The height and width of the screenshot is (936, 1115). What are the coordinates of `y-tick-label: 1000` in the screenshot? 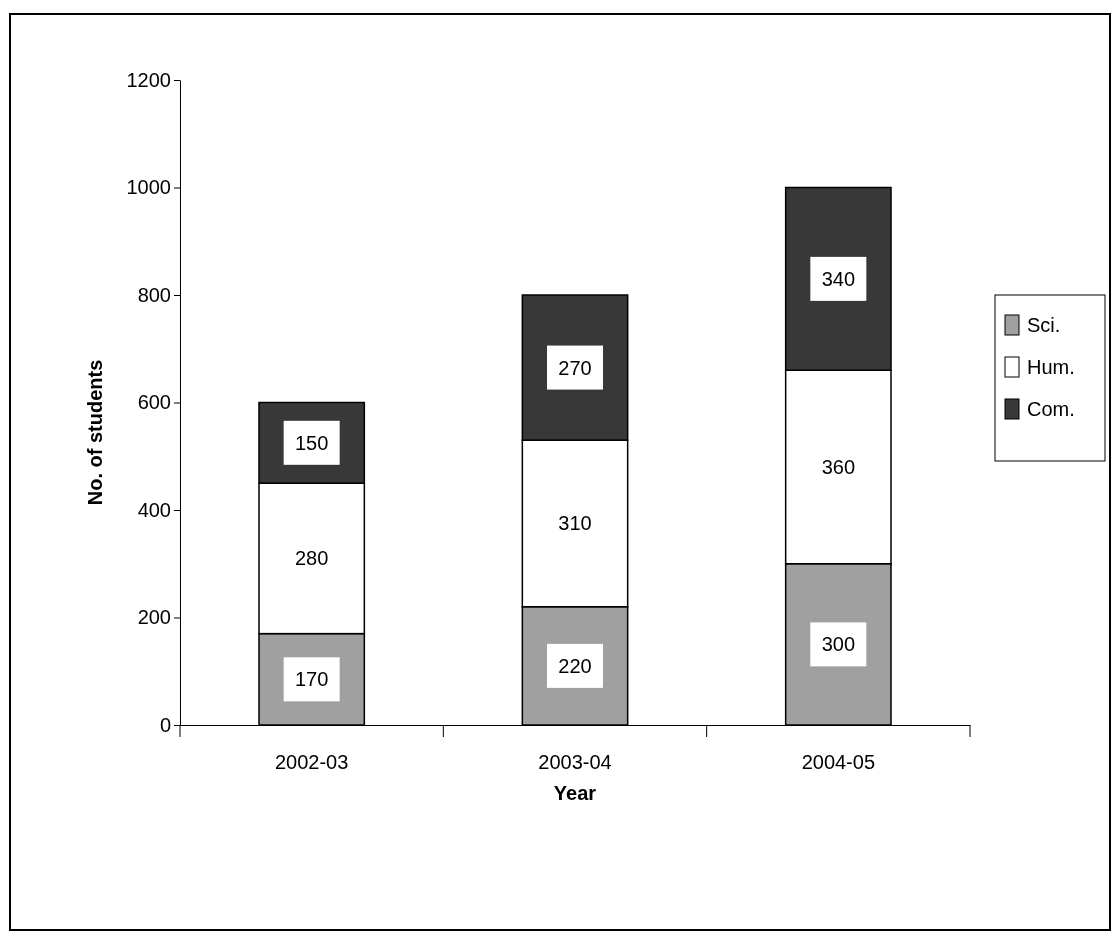 It's located at (148, 187).